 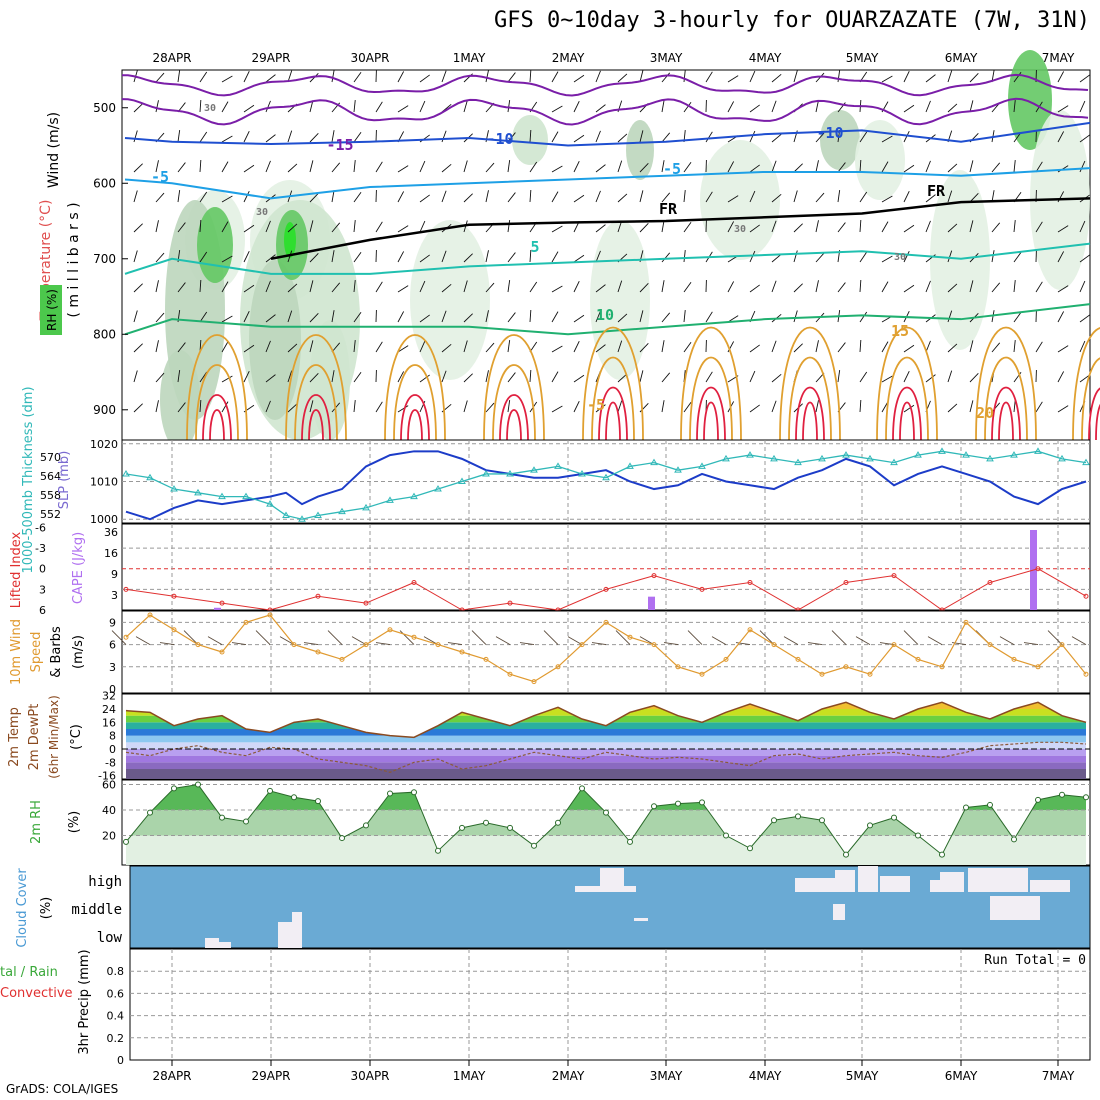 What do you see at coordinates (765, 1076) in the screenshot?
I see `date-label-bottom: 4MAY` at bounding box center [765, 1076].